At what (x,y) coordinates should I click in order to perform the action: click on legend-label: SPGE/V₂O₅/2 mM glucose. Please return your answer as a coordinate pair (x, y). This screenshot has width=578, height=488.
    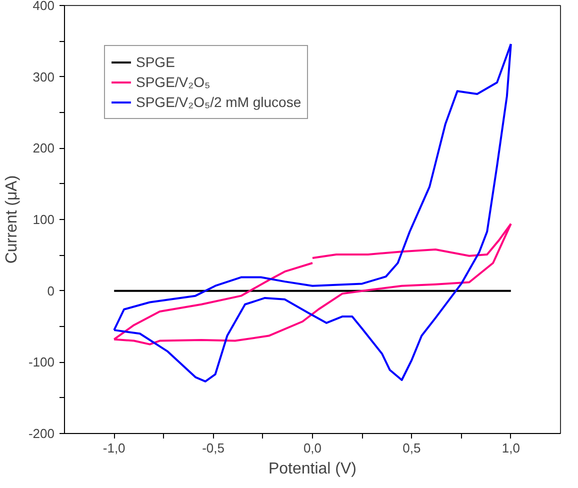
    Looking at the image, I should click on (219, 102).